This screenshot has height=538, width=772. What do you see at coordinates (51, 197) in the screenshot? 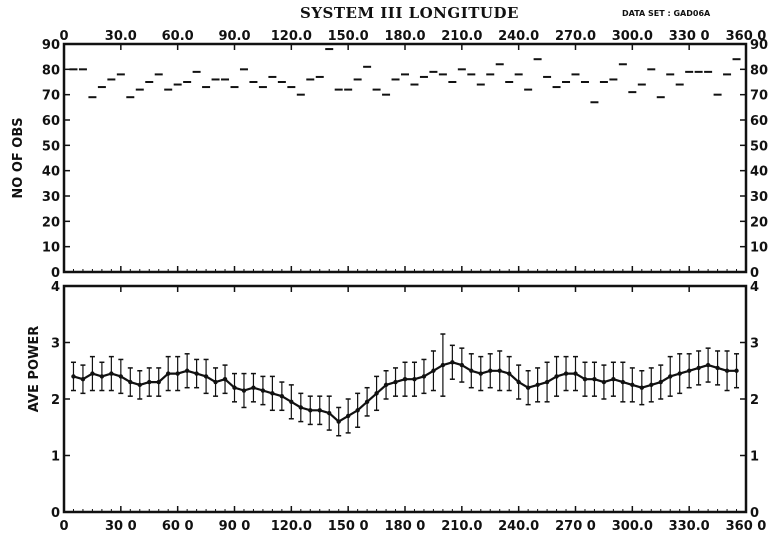
I see `y-tick-label-left: 30` at bounding box center [51, 197].